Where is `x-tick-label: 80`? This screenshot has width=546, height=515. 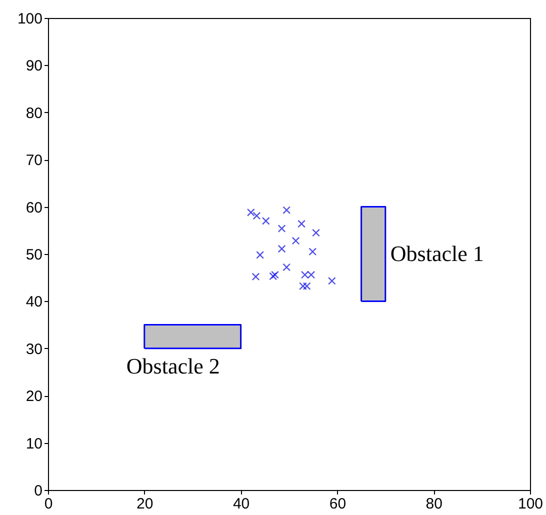
x-tick-label: 80 is located at coordinates (434, 504).